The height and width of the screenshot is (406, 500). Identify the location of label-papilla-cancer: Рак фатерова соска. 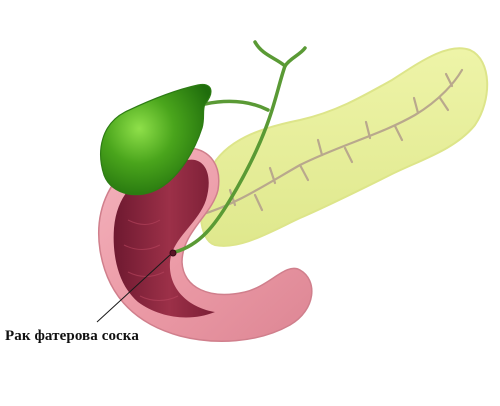
(72, 336).